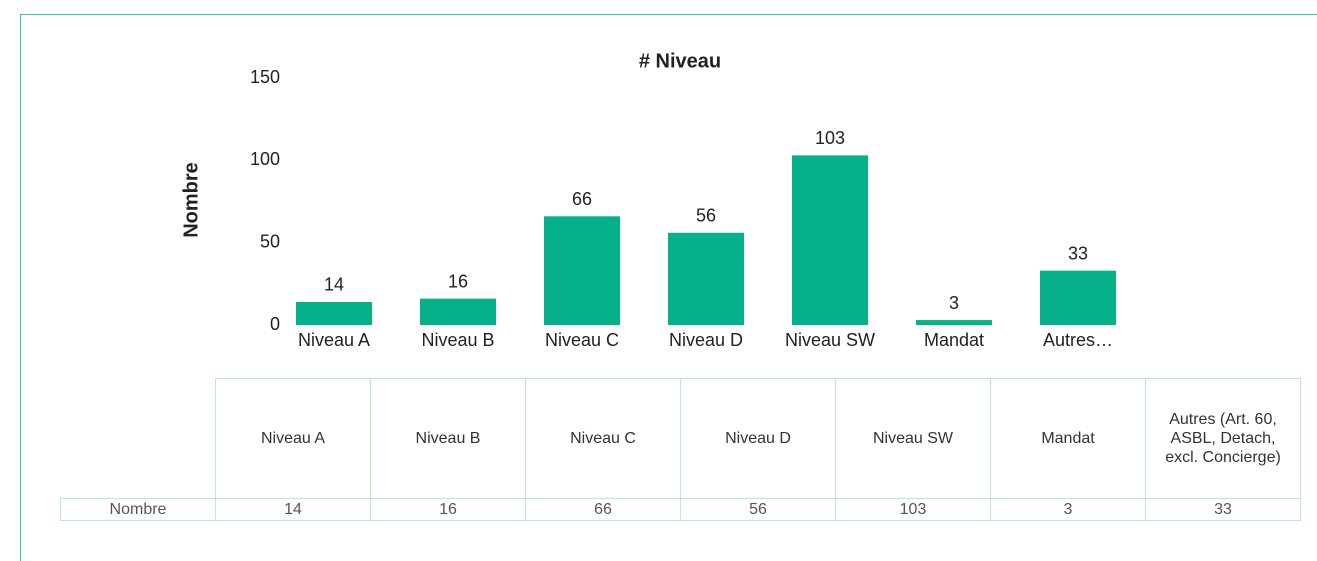 The image size is (1317, 561). I want to click on table-value-cell: 14, so click(293, 509).